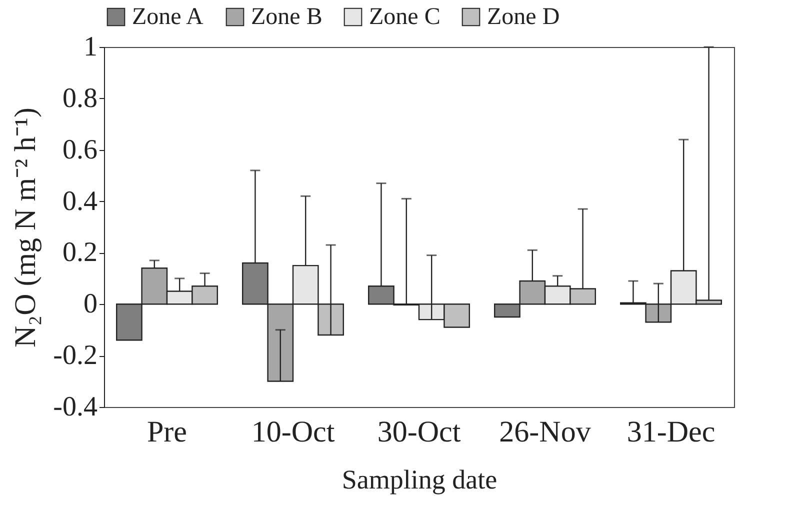 This screenshot has height=522, width=793. What do you see at coordinates (419, 432) in the screenshot?
I see `x-tick-label: 30-Oct` at bounding box center [419, 432].